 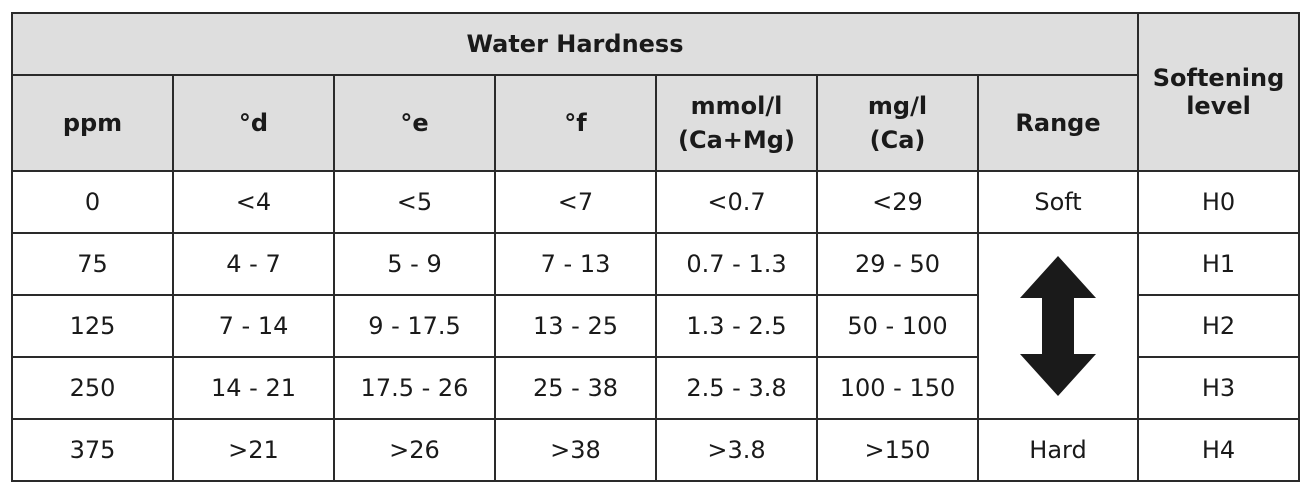 What do you see at coordinates (1219, 92) in the screenshot?
I see `softening-level-header: Softening level` at bounding box center [1219, 92].